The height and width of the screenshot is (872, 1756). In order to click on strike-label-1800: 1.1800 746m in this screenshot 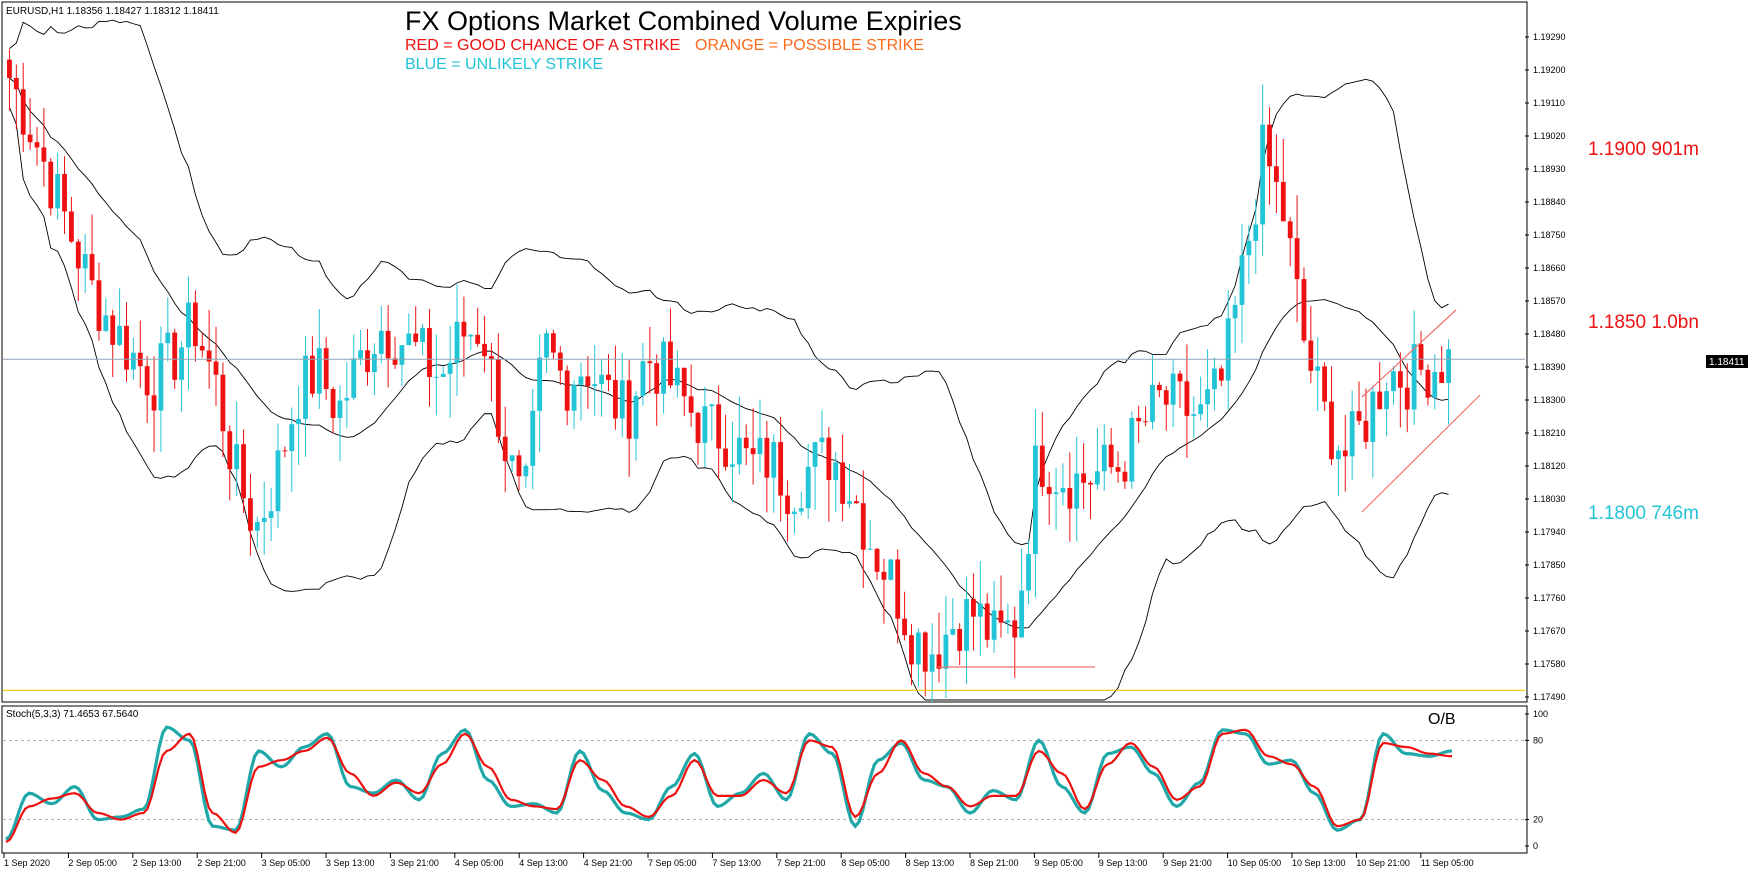, I will do `click(1643, 513)`.